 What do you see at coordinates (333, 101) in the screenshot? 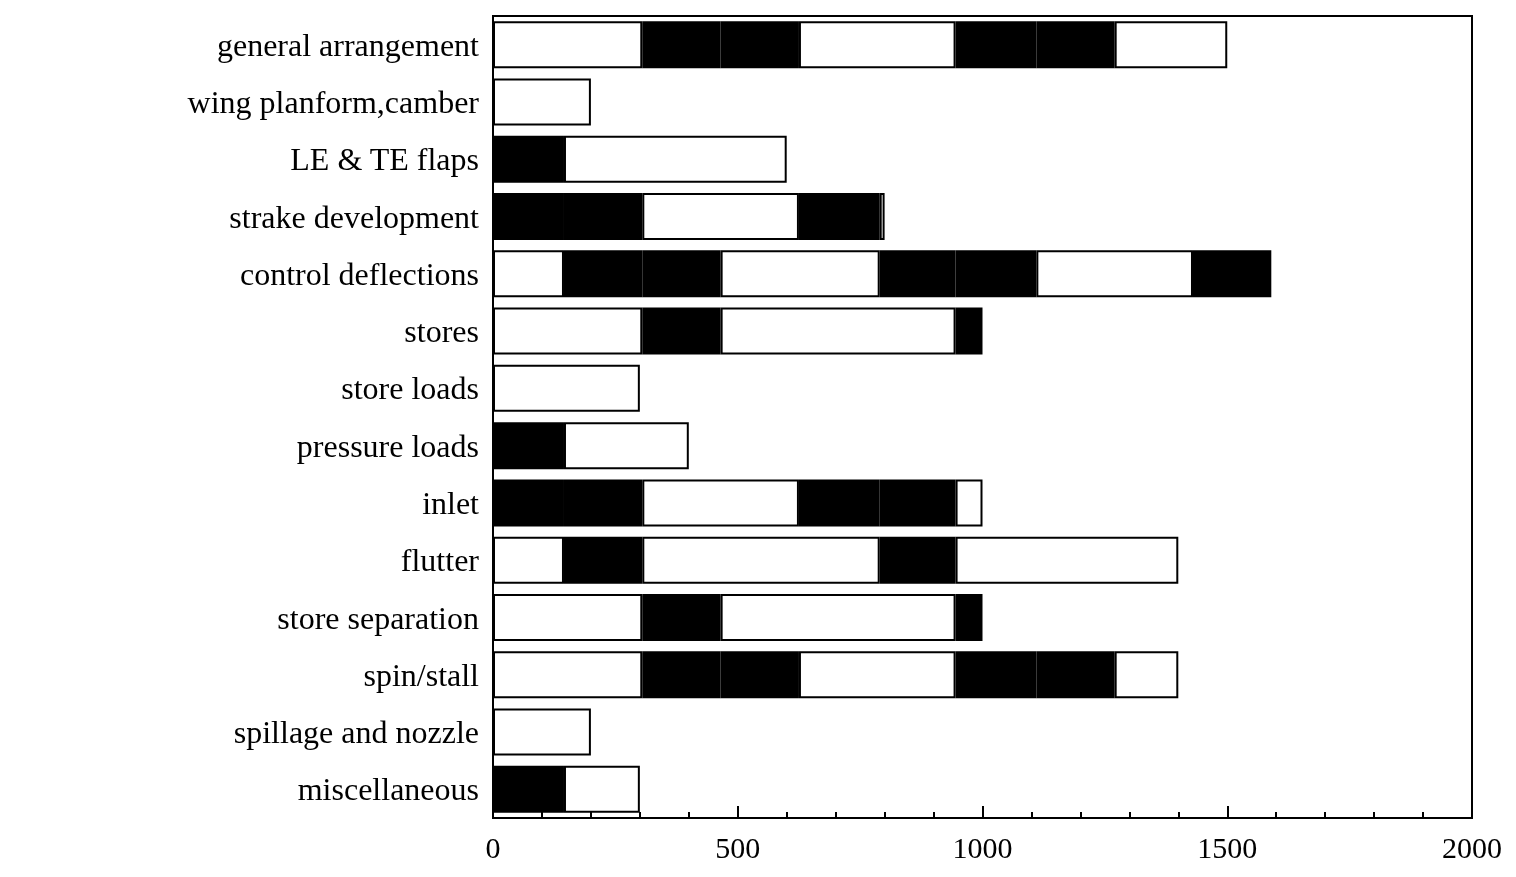
I see `y-tick-label: wing planform,camber` at bounding box center [333, 101].